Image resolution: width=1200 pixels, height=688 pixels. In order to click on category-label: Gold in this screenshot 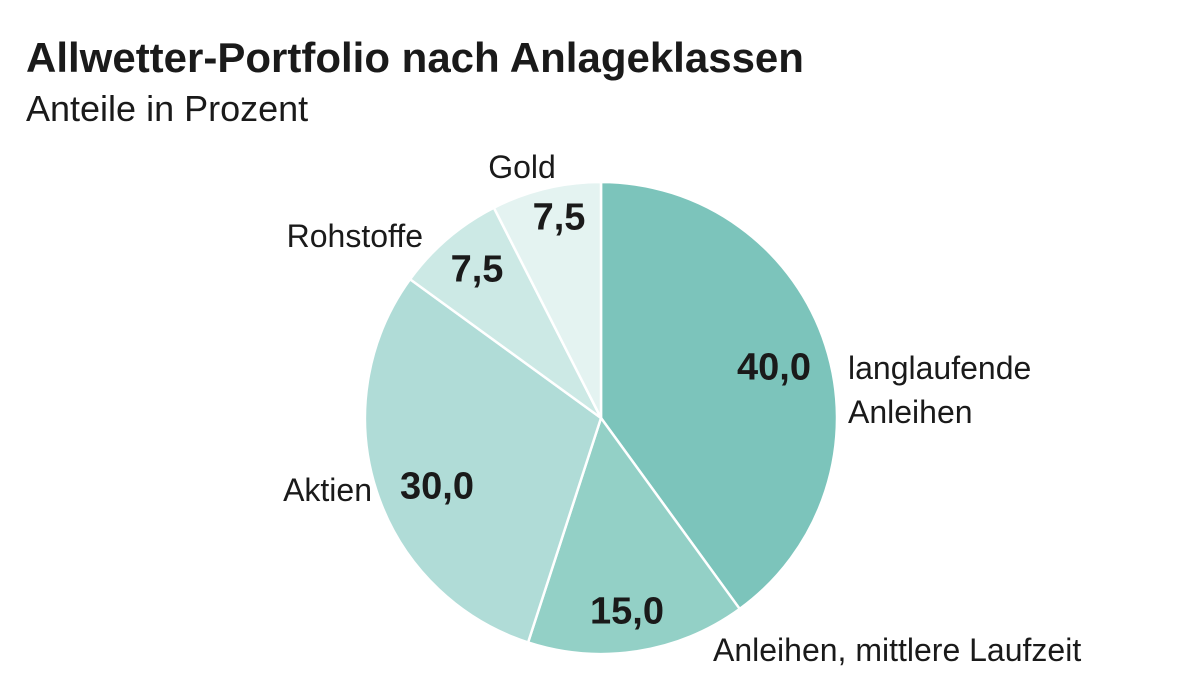, I will do `click(522, 167)`.